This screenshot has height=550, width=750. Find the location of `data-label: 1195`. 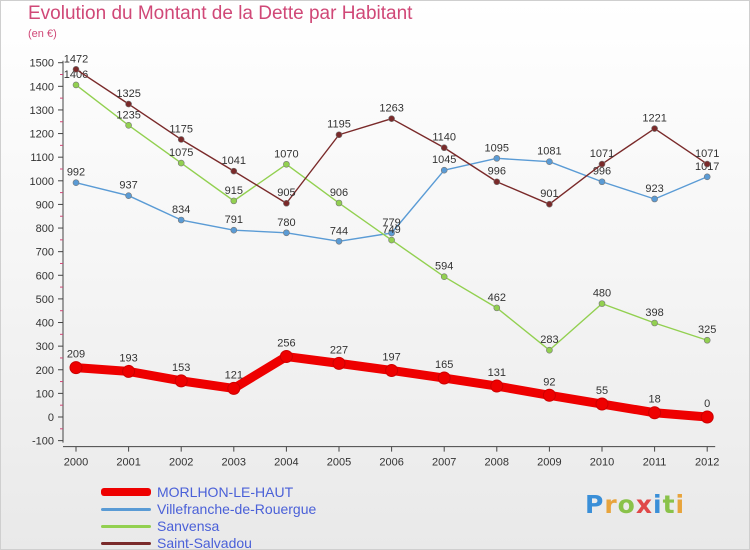

data-label: 1195 is located at coordinates (339, 125).